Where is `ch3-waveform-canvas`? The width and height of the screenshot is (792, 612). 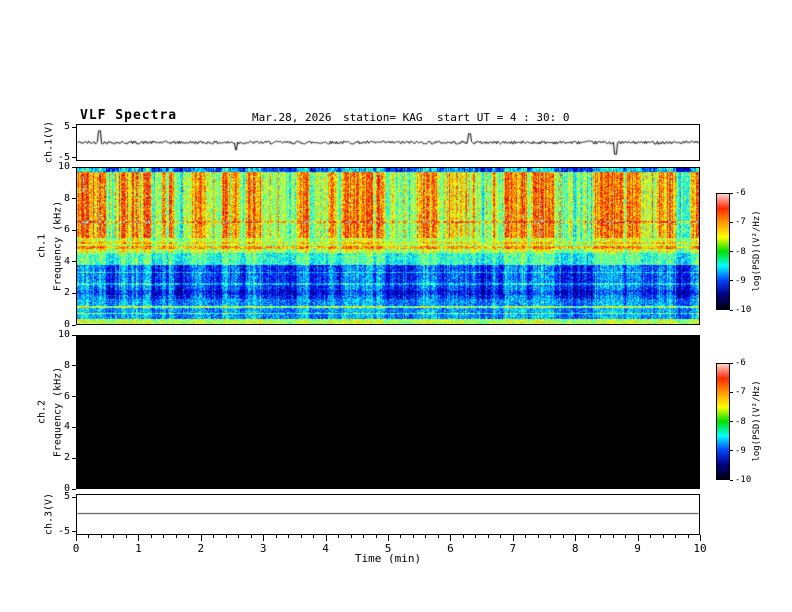
ch3-waveform-canvas is located at coordinates (388, 514).